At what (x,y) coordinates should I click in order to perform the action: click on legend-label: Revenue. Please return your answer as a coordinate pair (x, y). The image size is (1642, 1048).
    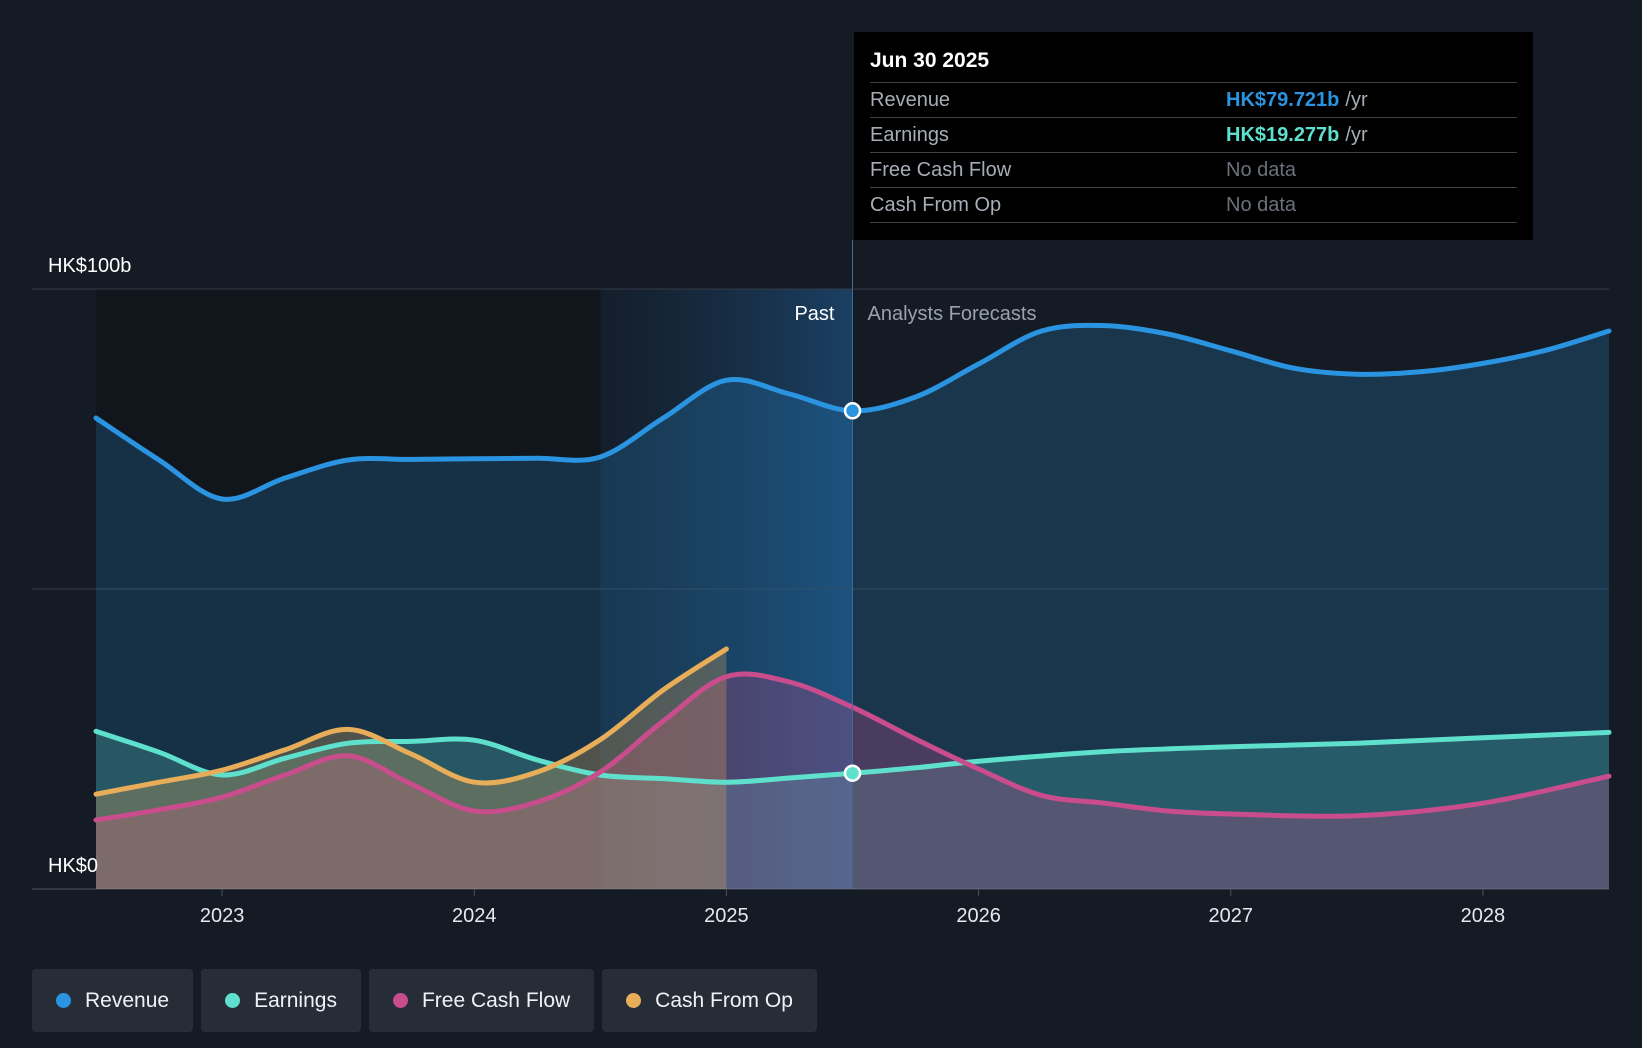
    Looking at the image, I should click on (127, 1000).